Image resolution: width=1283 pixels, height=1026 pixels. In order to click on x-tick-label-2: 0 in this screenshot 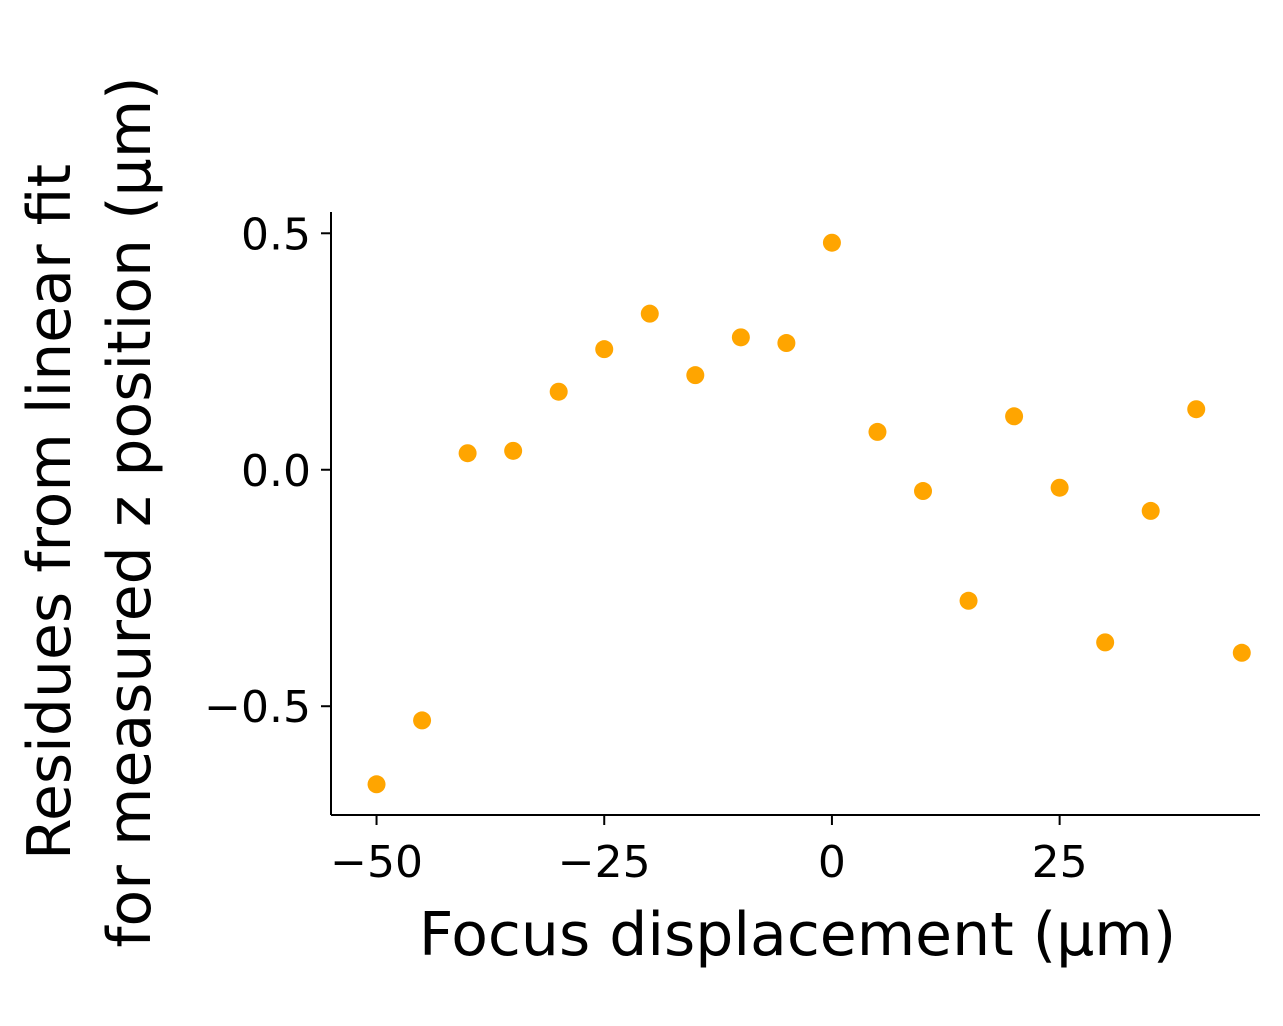, I will do `click(832, 862)`.